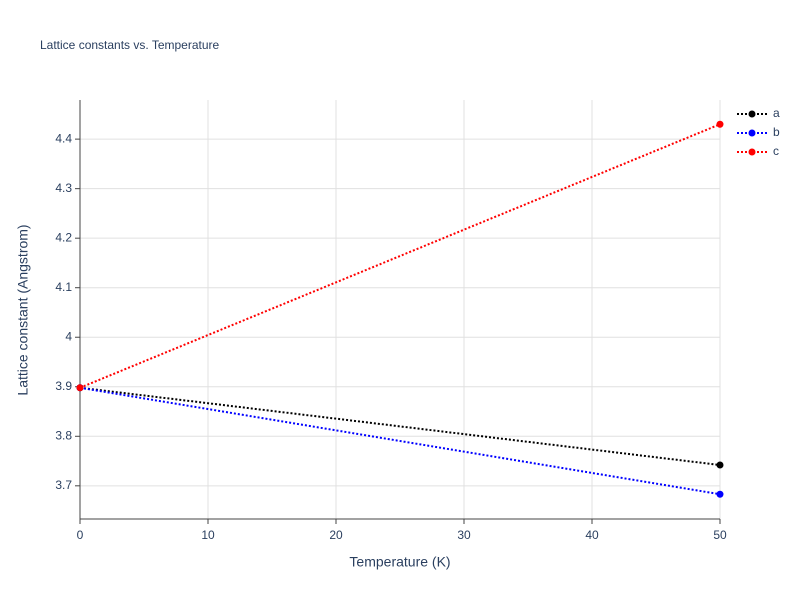 The image size is (800, 605). I want to click on y-tick-label: 4.1, so click(63, 287).